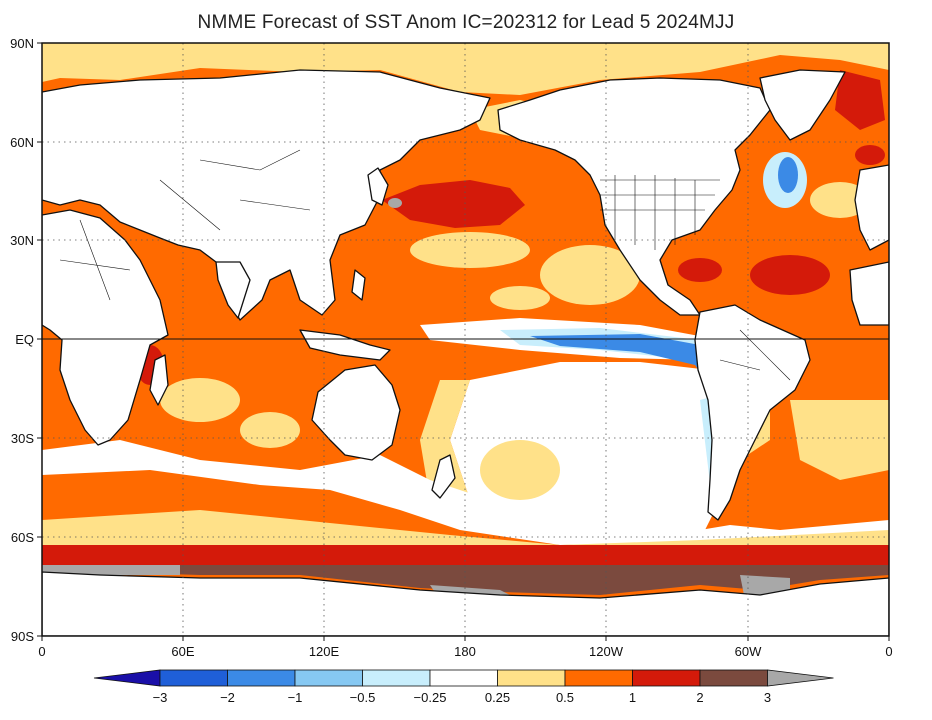  What do you see at coordinates (443, 476) in the screenshot?
I see `land-new-zealand` at bounding box center [443, 476].